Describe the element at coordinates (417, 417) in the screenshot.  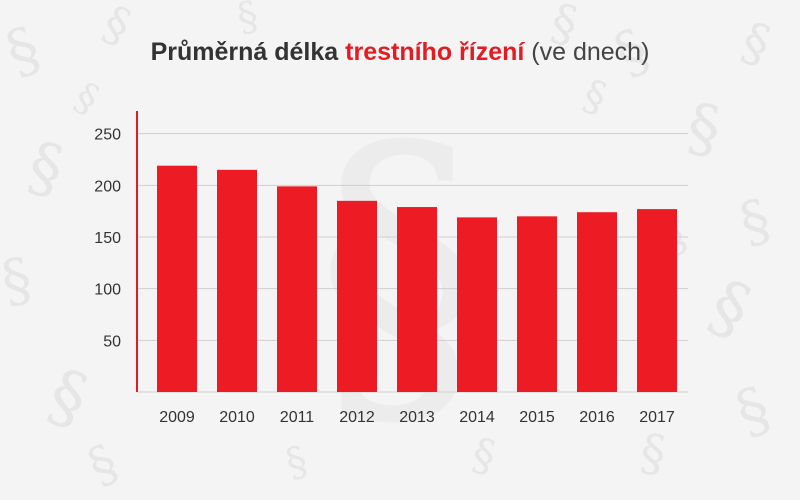
I see `x-tick-label: 2013` at that location.